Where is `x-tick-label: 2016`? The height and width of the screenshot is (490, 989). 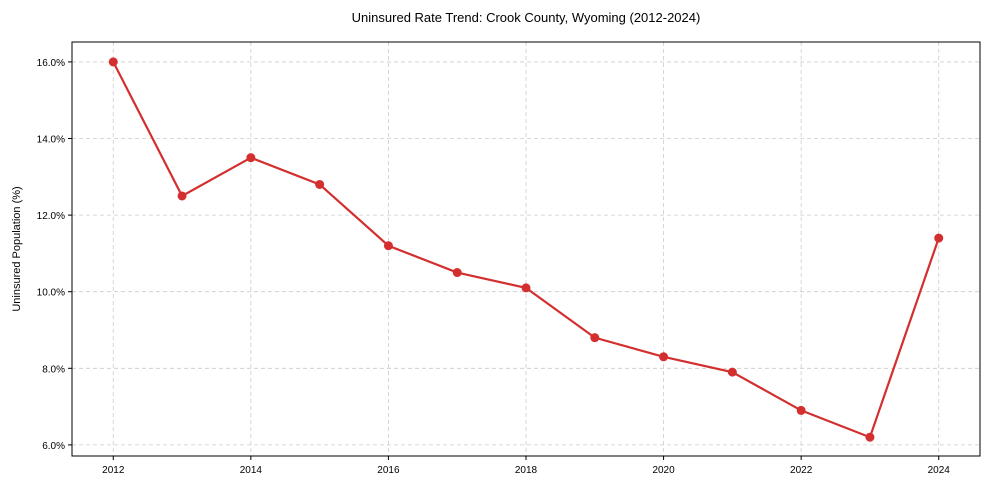 x-tick-label: 2016 is located at coordinates (388, 470).